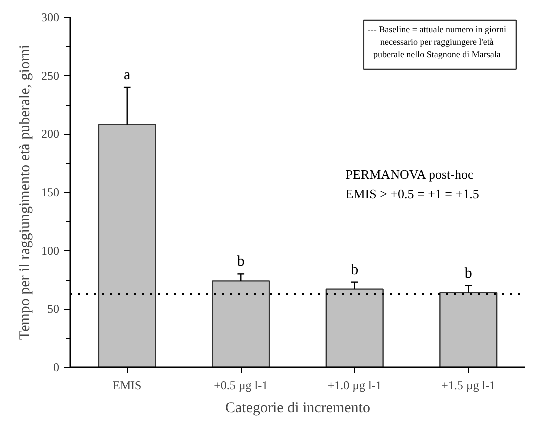  Describe the element at coordinates (51, 17) in the screenshot. I see `y-tick-label: 300` at that location.